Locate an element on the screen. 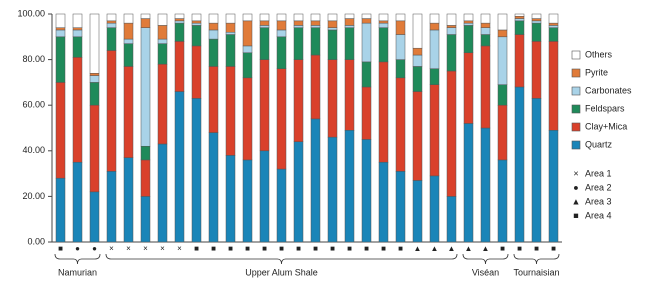  legend-label: Area 2 is located at coordinates (598, 187).